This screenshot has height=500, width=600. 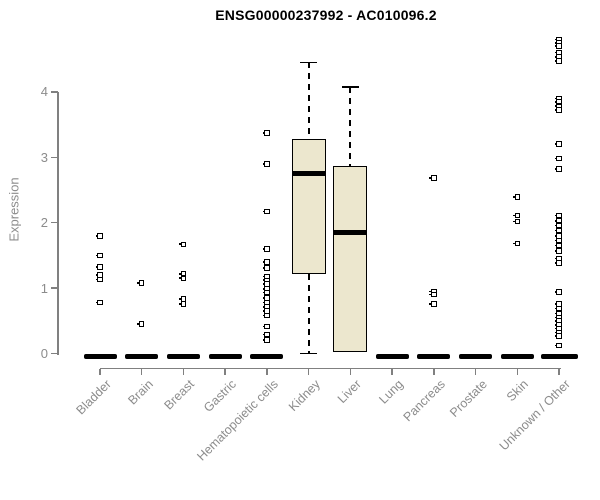 I want to click on y-tick-label: 1, so click(x=44, y=288).